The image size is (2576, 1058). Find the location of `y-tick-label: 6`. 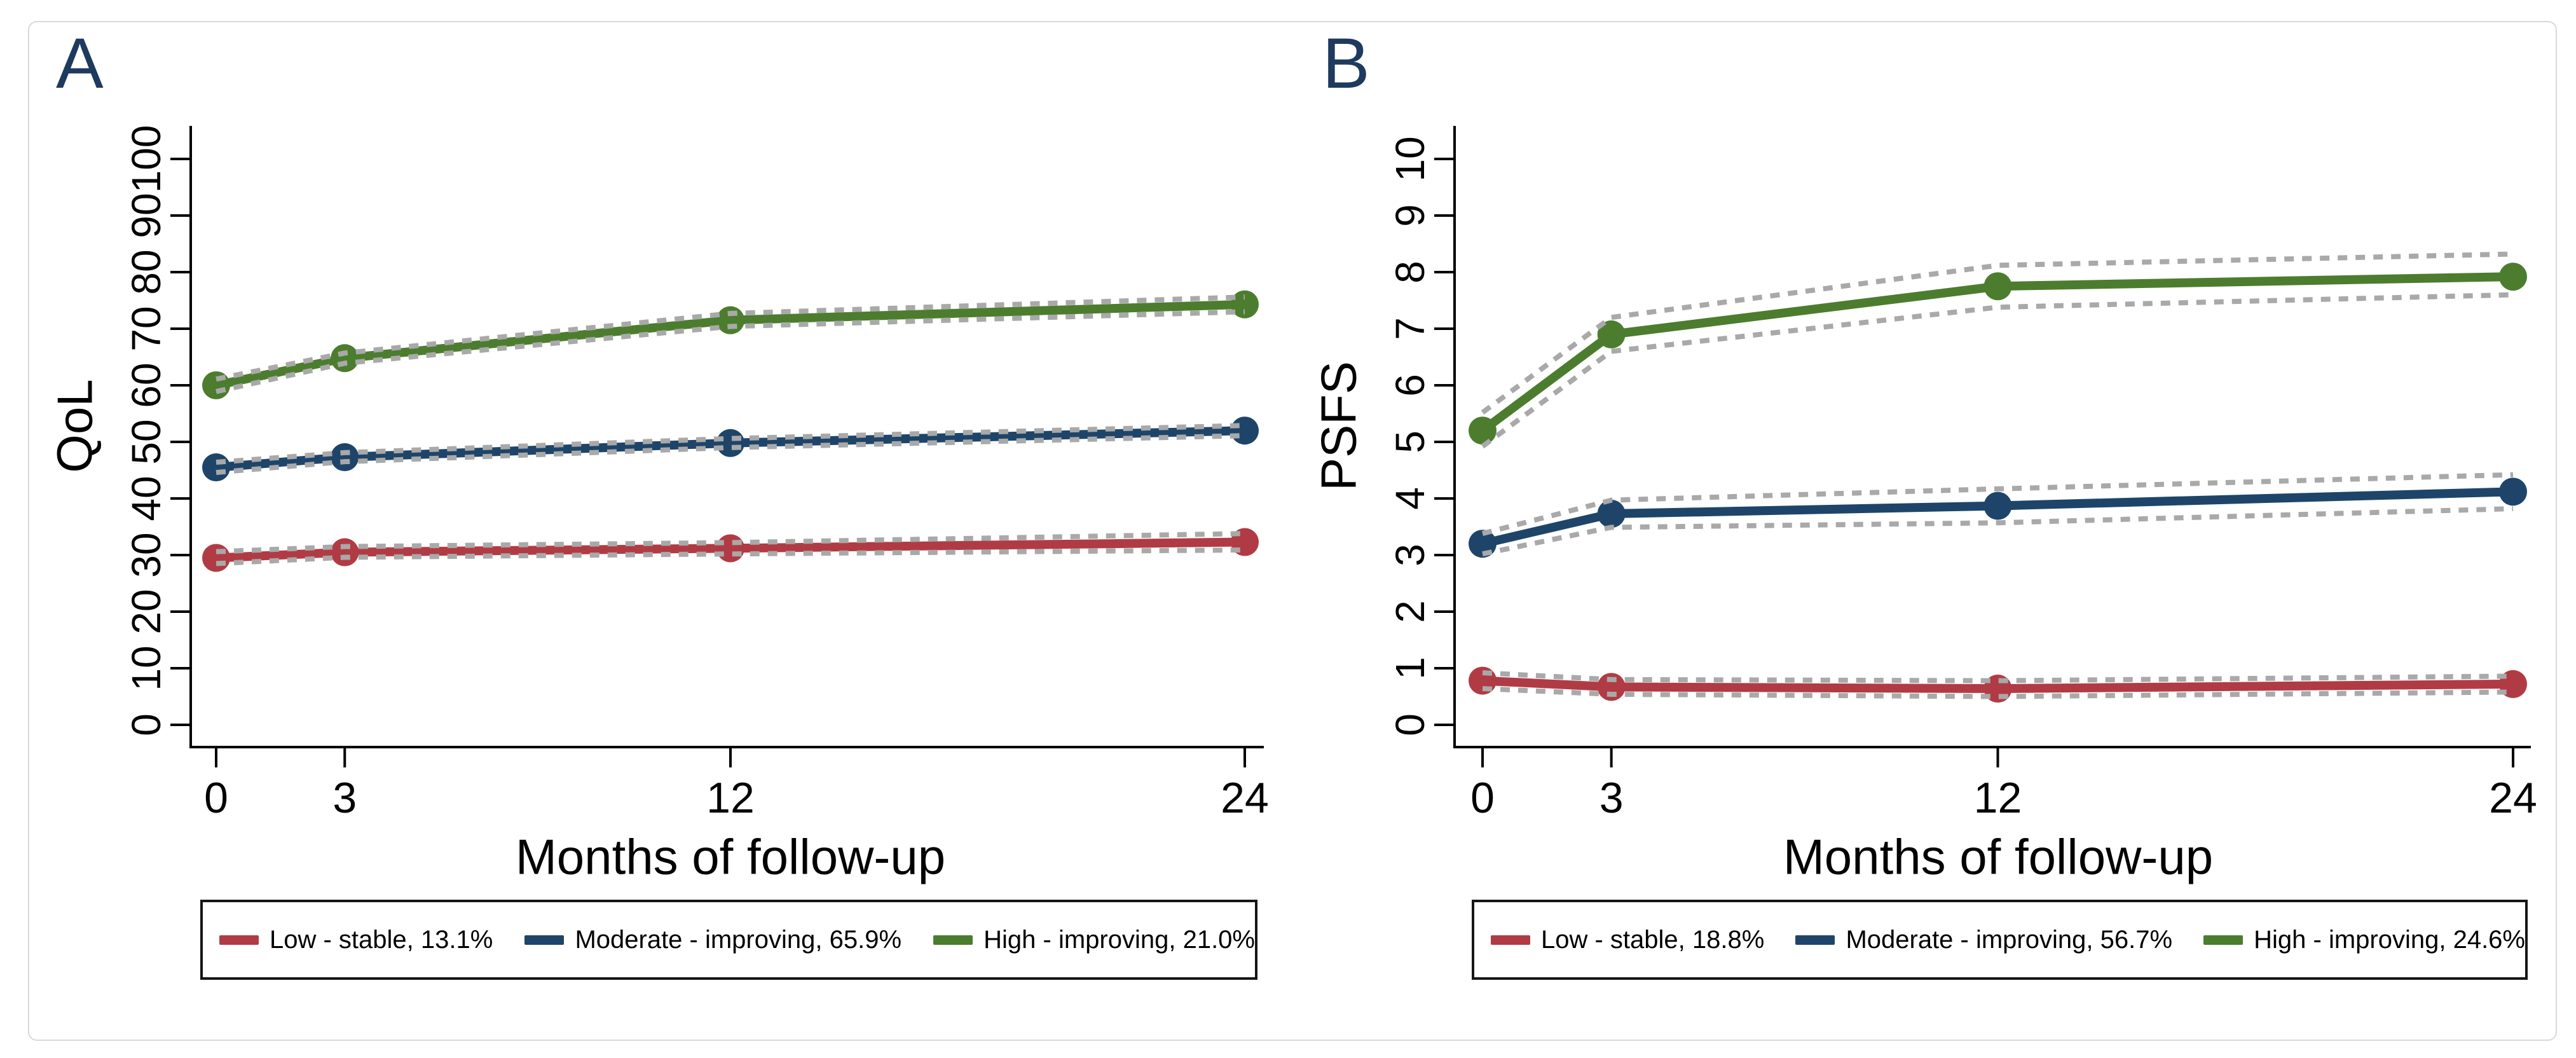

y-tick-label: 6 is located at coordinates (1410, 385).